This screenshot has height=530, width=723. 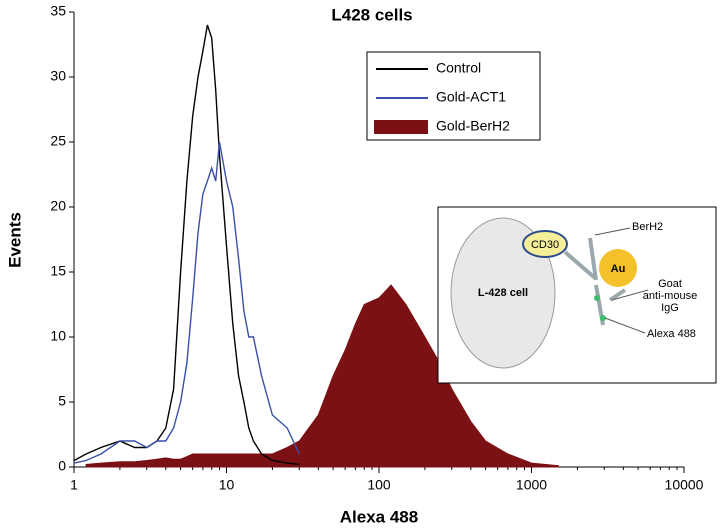 I want to click on y-tick-label: 15, so click(x=58, y=271).